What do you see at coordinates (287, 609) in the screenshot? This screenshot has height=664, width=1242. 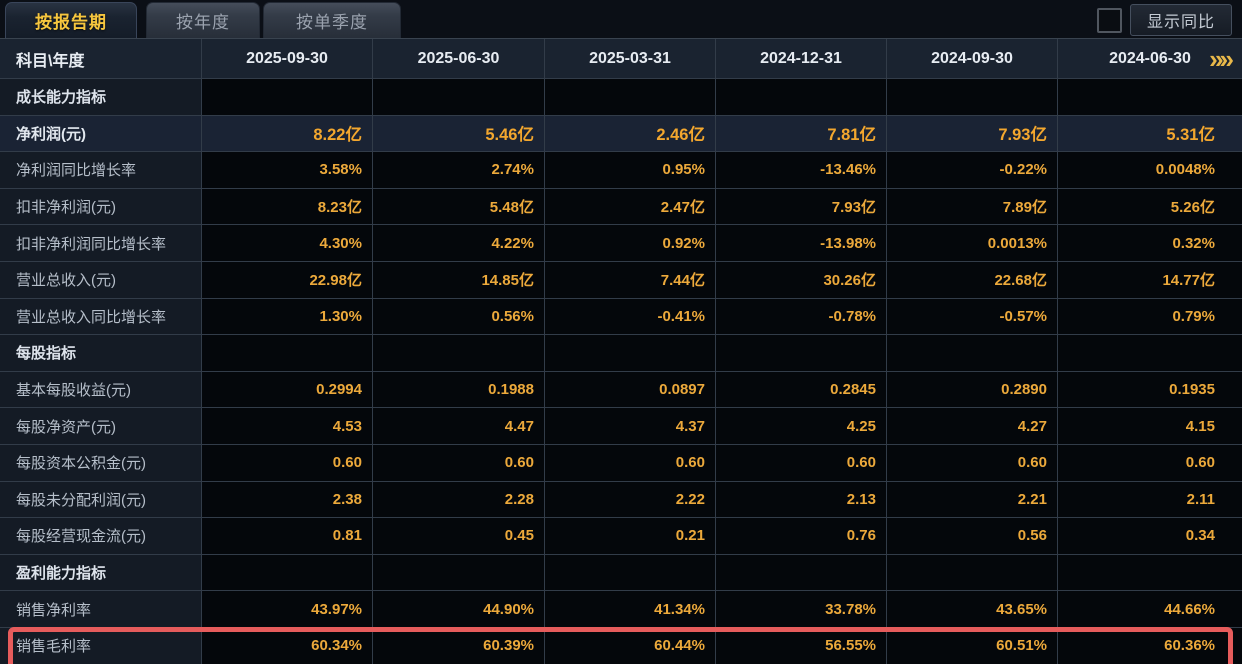 I see `value-cell: 43.97%` at bounding box center [287, 609].